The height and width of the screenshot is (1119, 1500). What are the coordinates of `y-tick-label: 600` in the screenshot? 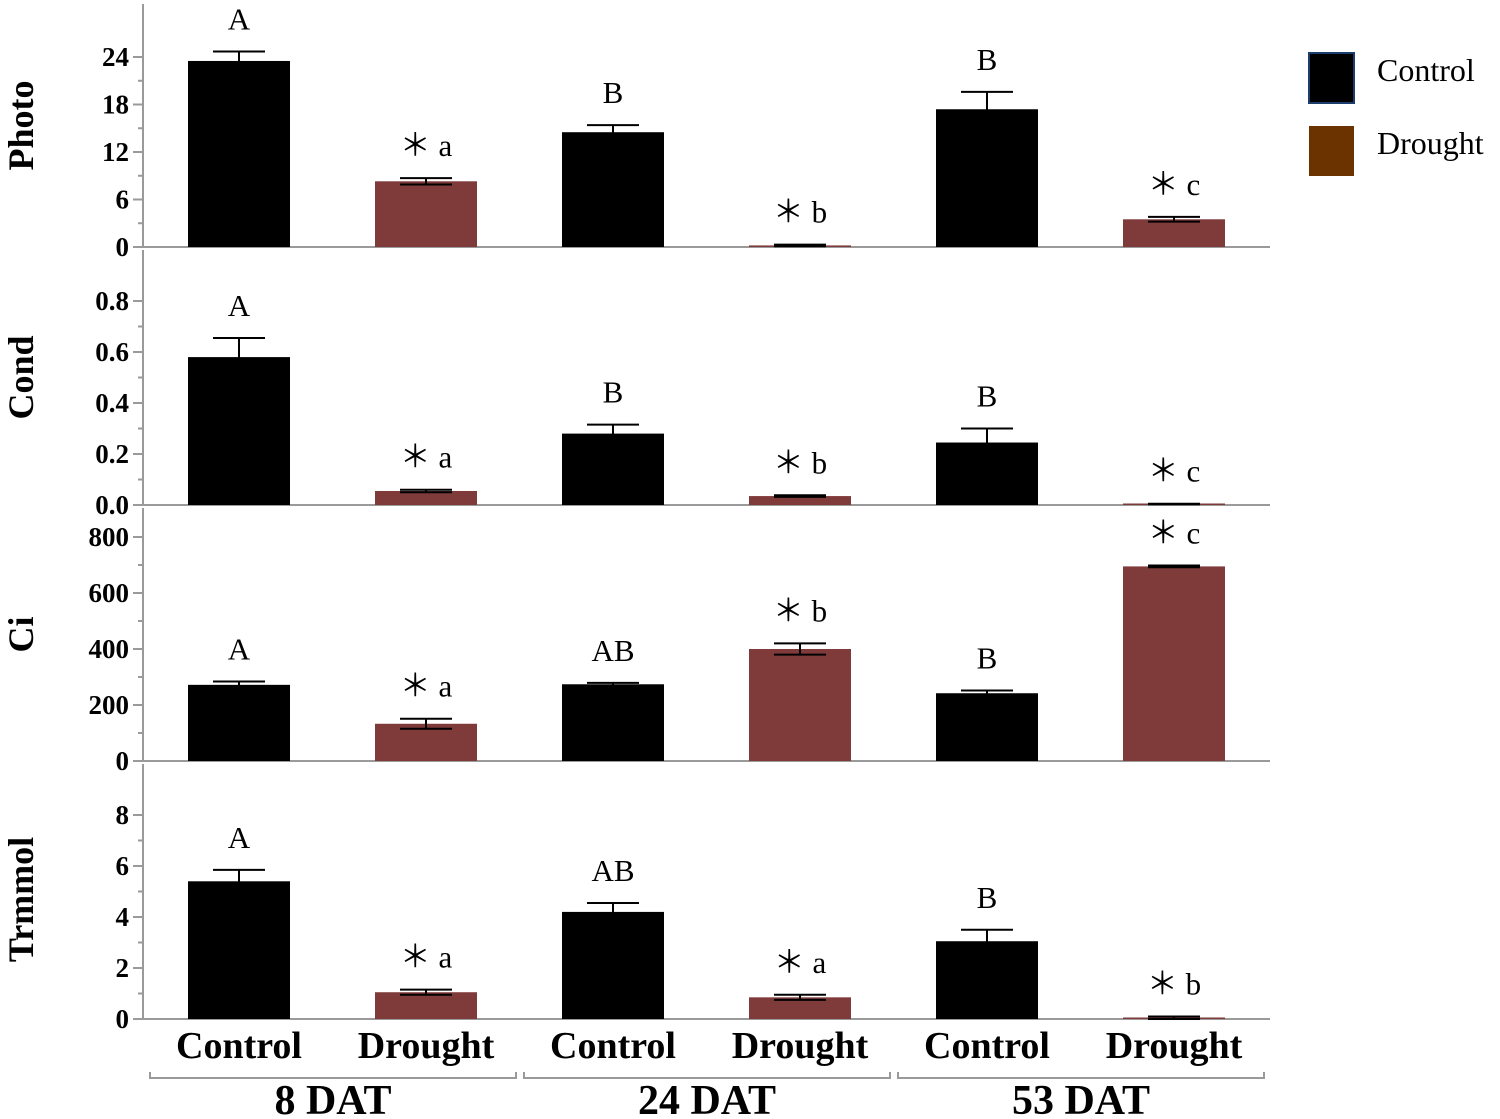 It's located at (109, 593).